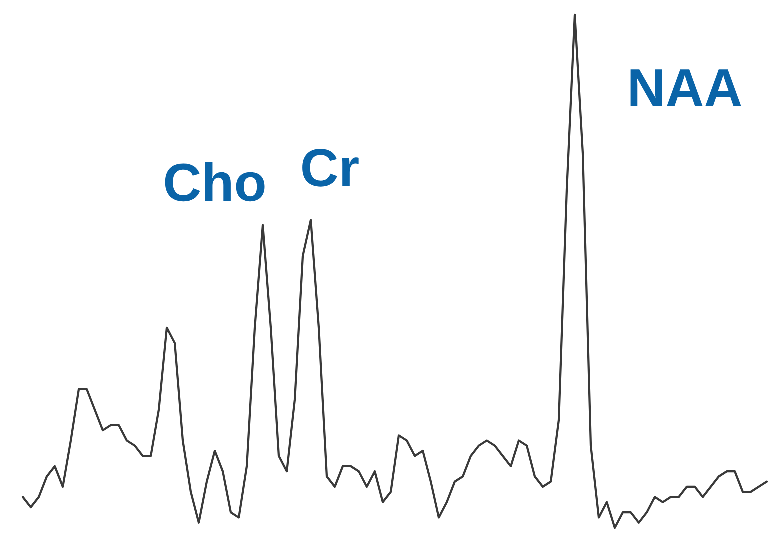  Describe the element at coordinates (215, 182) in the screenshot. I see `annotation: Cho` at that location.